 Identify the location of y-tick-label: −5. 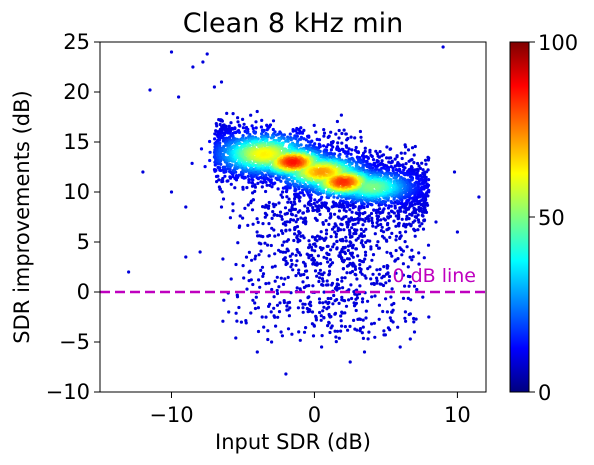
(74, 342).